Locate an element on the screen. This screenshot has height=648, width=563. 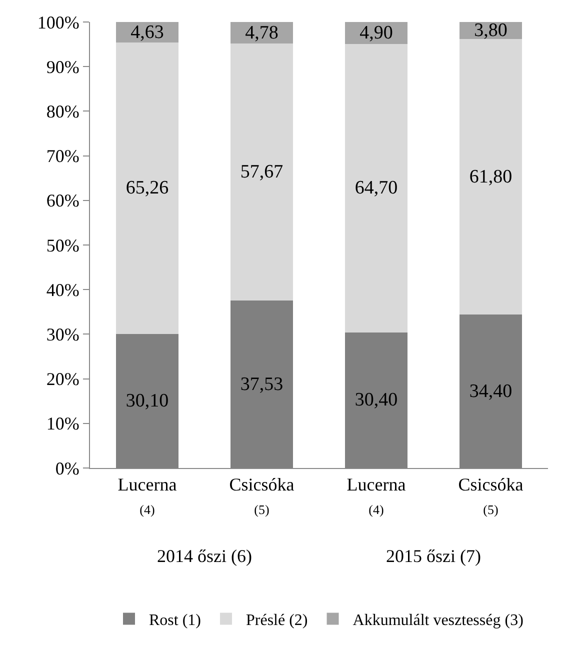
data-label: 4,78 is located at coordinates (261, 33).